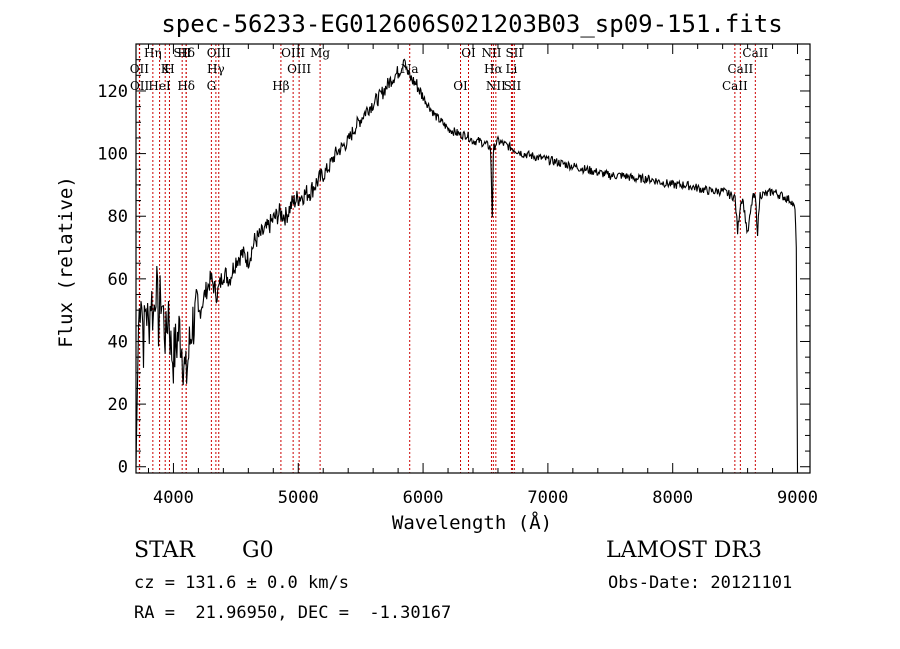 This screenshot has height=649, width=900. I want to click on coordinates: RA = 21.96950, DEC = -1.30167, so click(293, 613).